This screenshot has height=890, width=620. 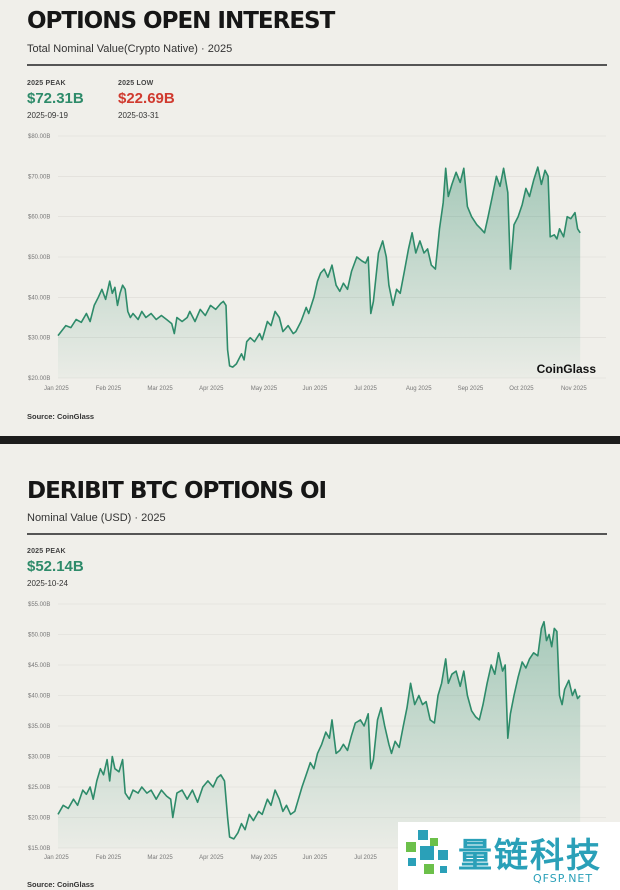 I want to click on chart-title: DERIBIT BTC OPTIONS OI, so click(x=177, y=491).